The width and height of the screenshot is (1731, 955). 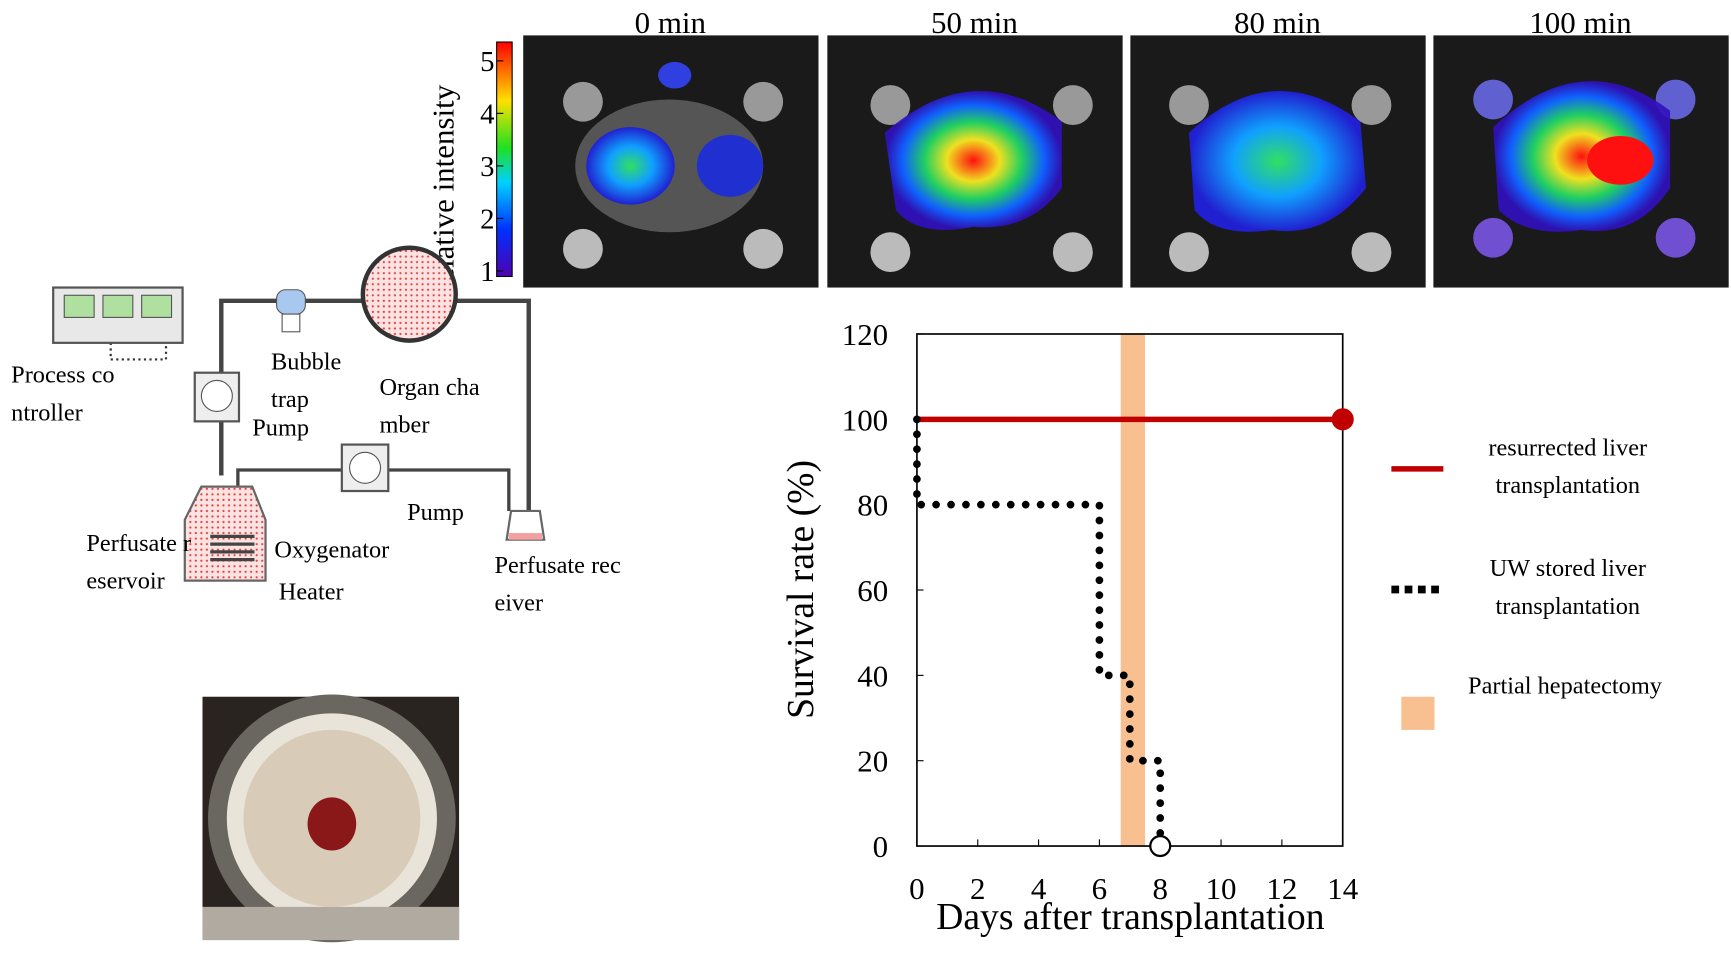 What do you see at coordinates (487, 62) in the screenshot?
I see `colorbar-tick-label: 5` at bounding box center [487, 62].